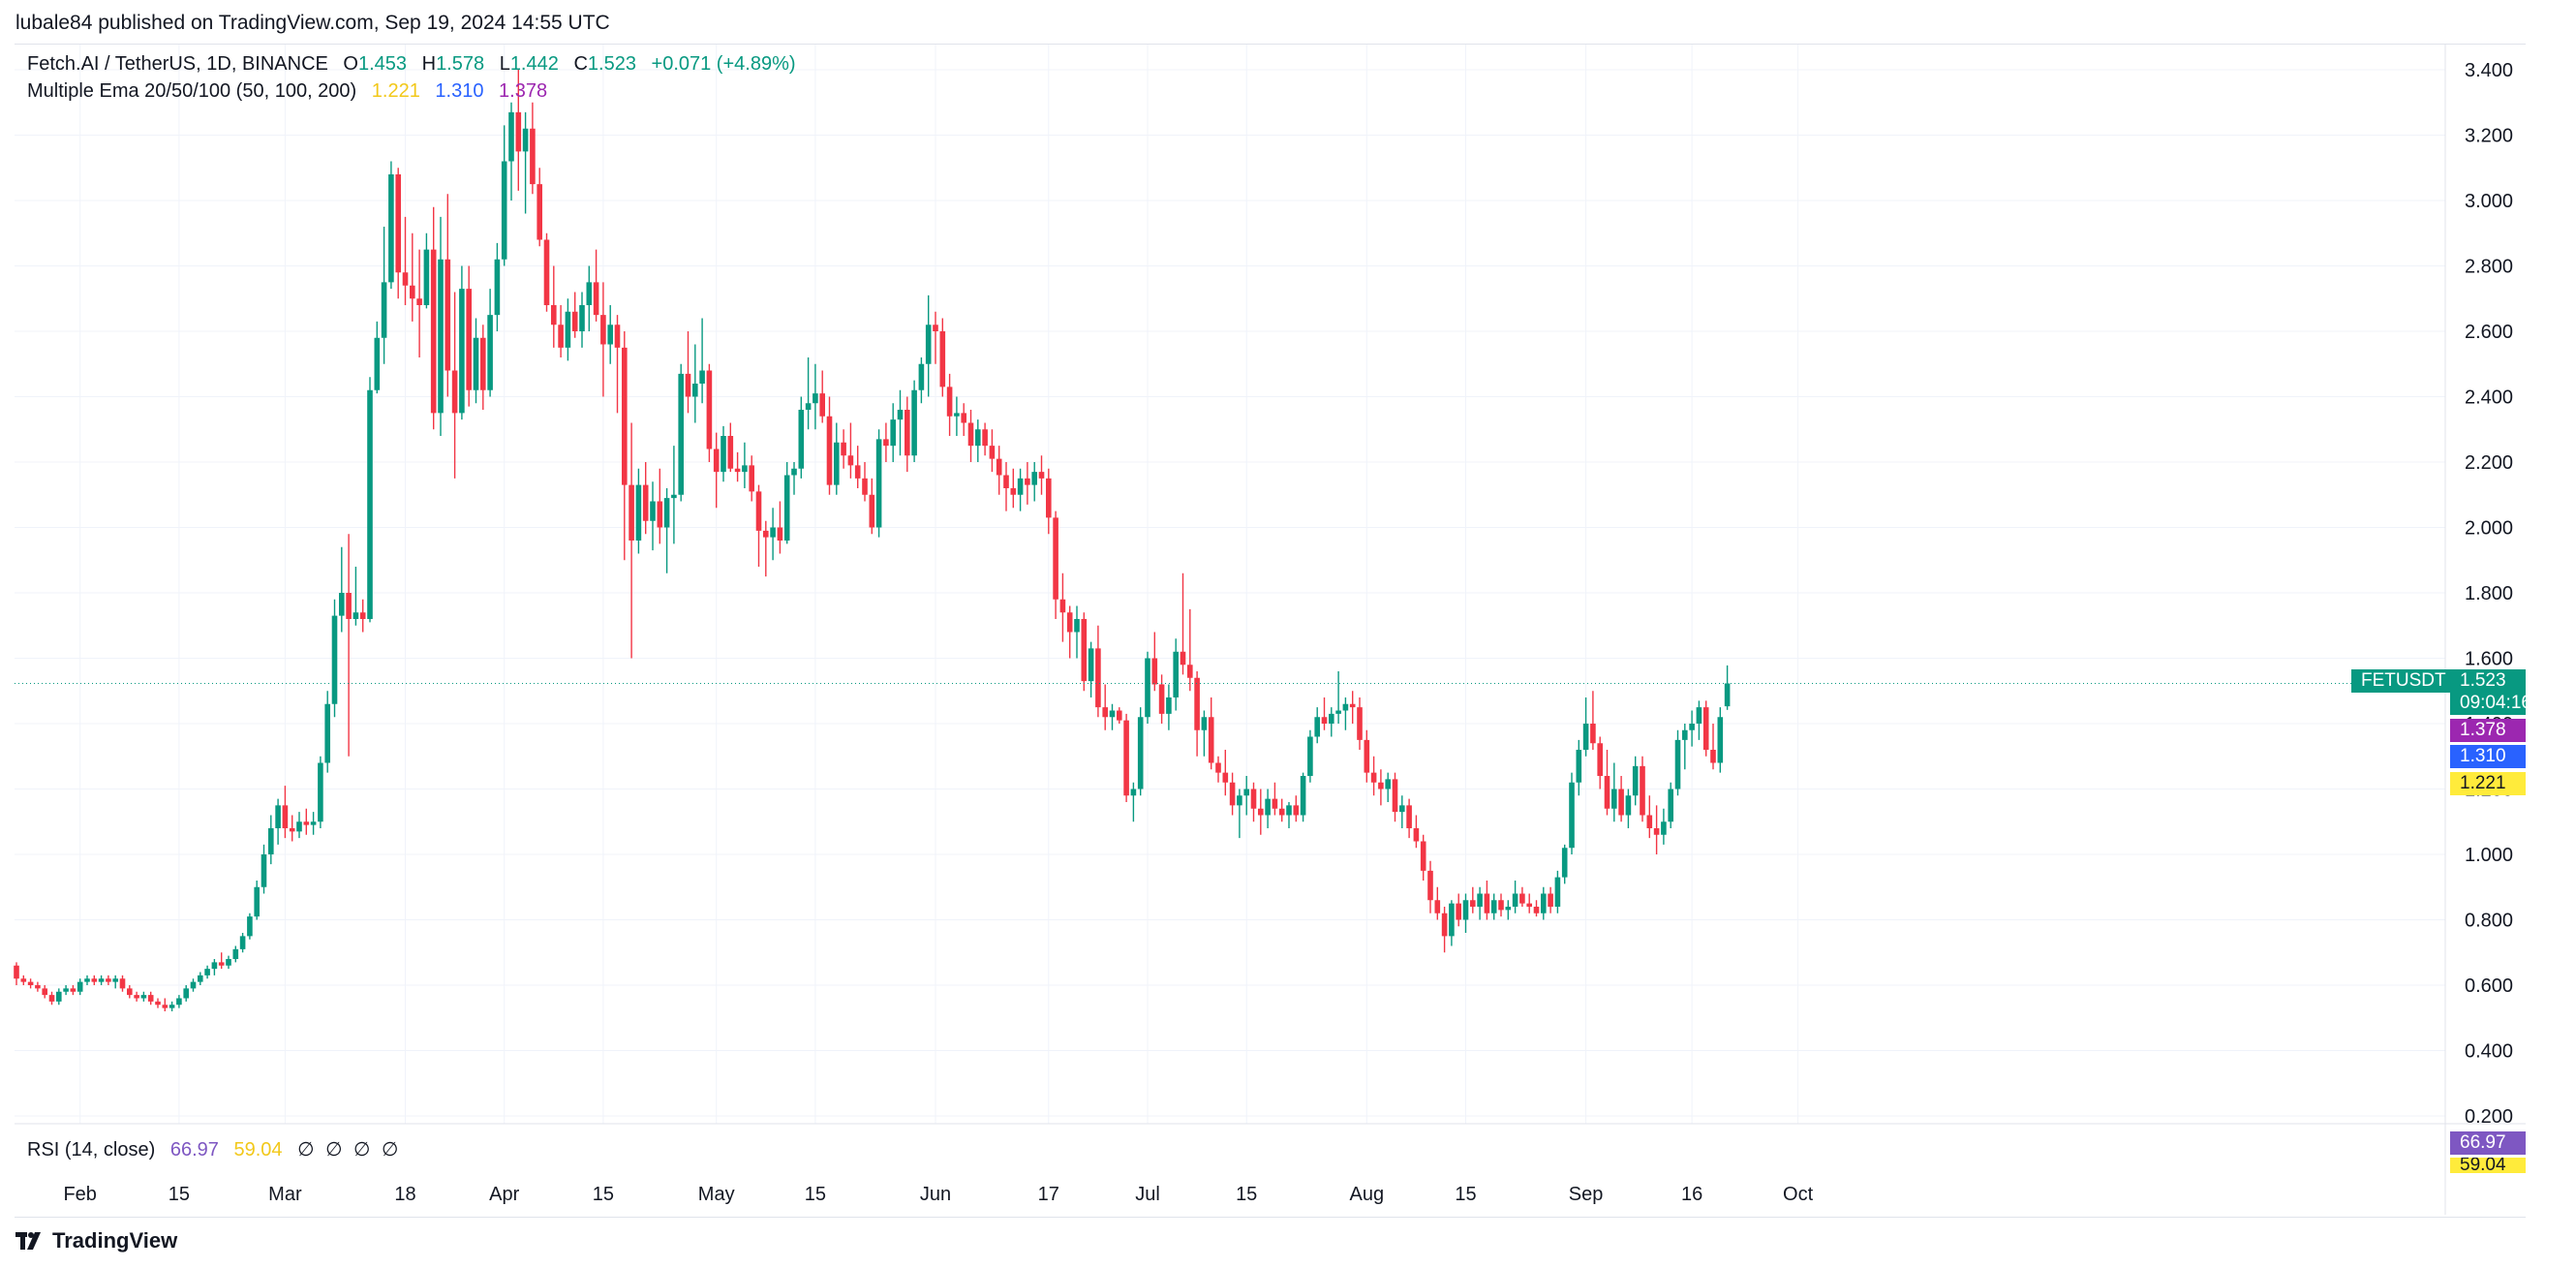 Image resolution: width=2576 pixels, height=1269 pixels. Describe the element at coordinates (258, 1150) in the screenshot. I see `rsi-ma-value: 59.04` at that location.